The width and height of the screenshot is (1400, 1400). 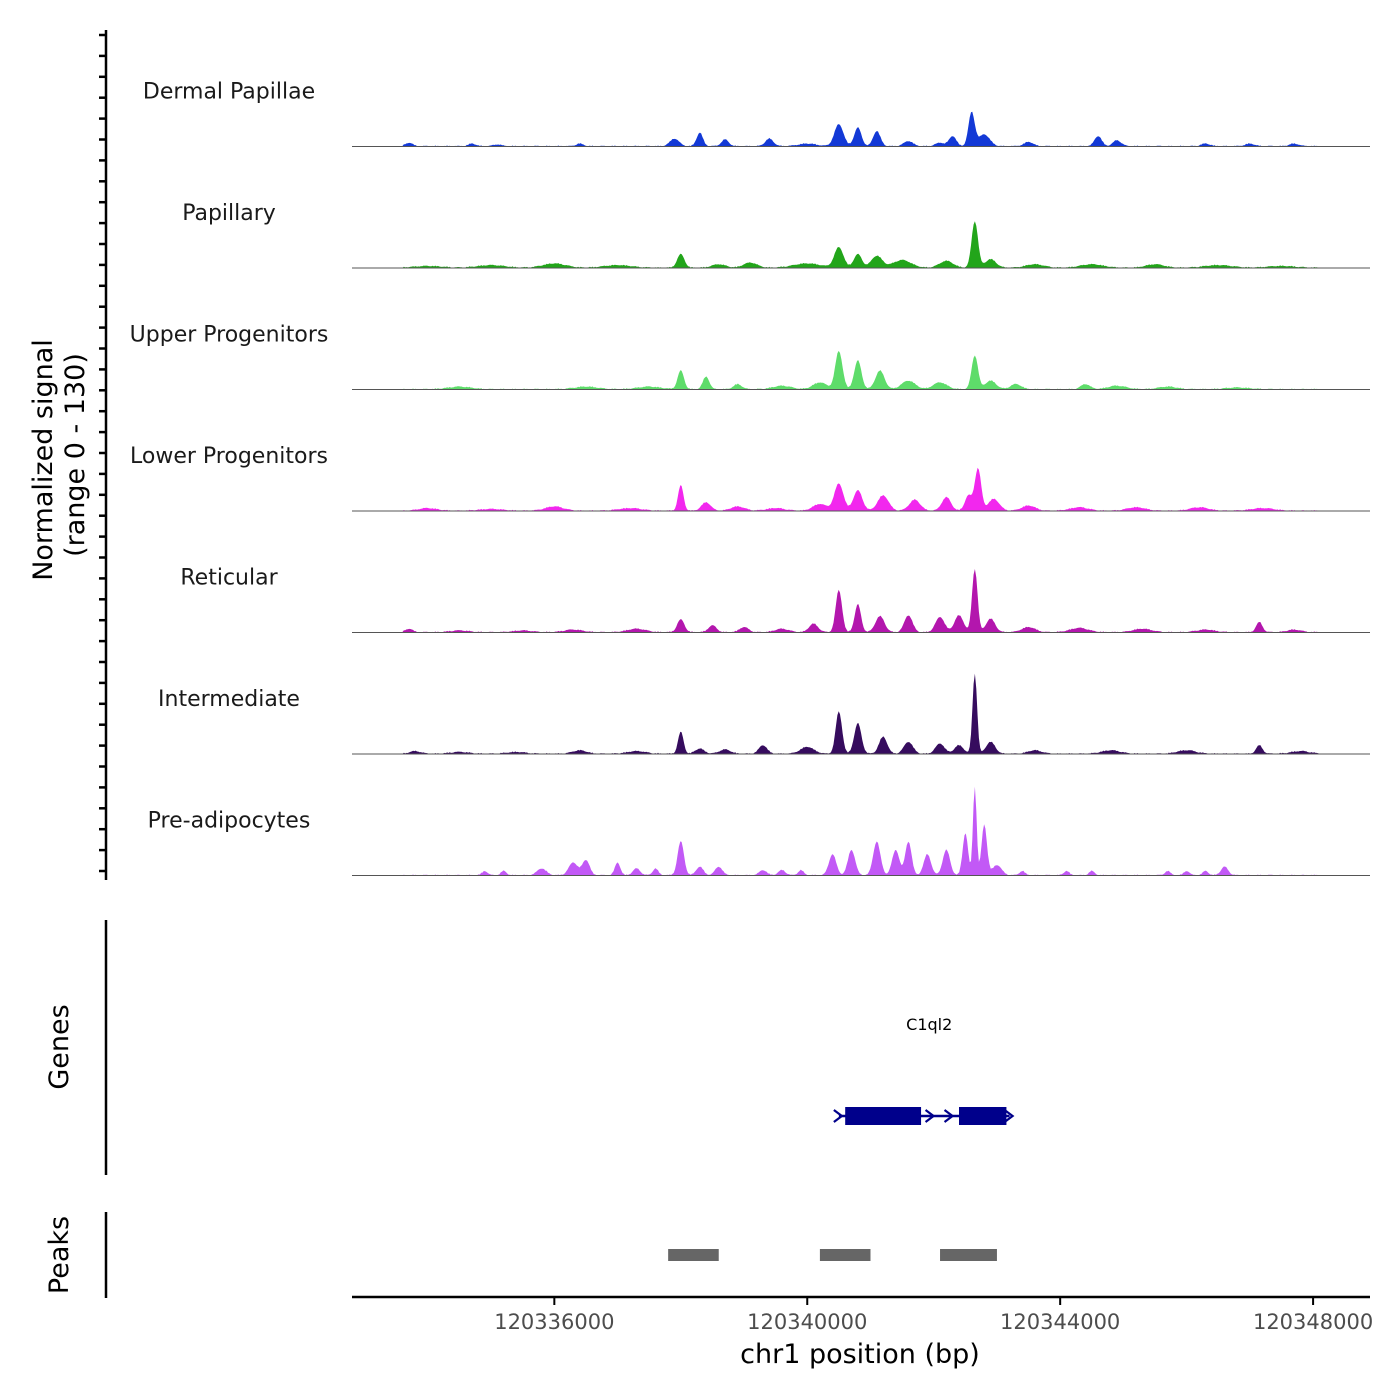 I want to click on track-label-upper-progenitors: Upper Progenitors, so click(x=229, y=335).